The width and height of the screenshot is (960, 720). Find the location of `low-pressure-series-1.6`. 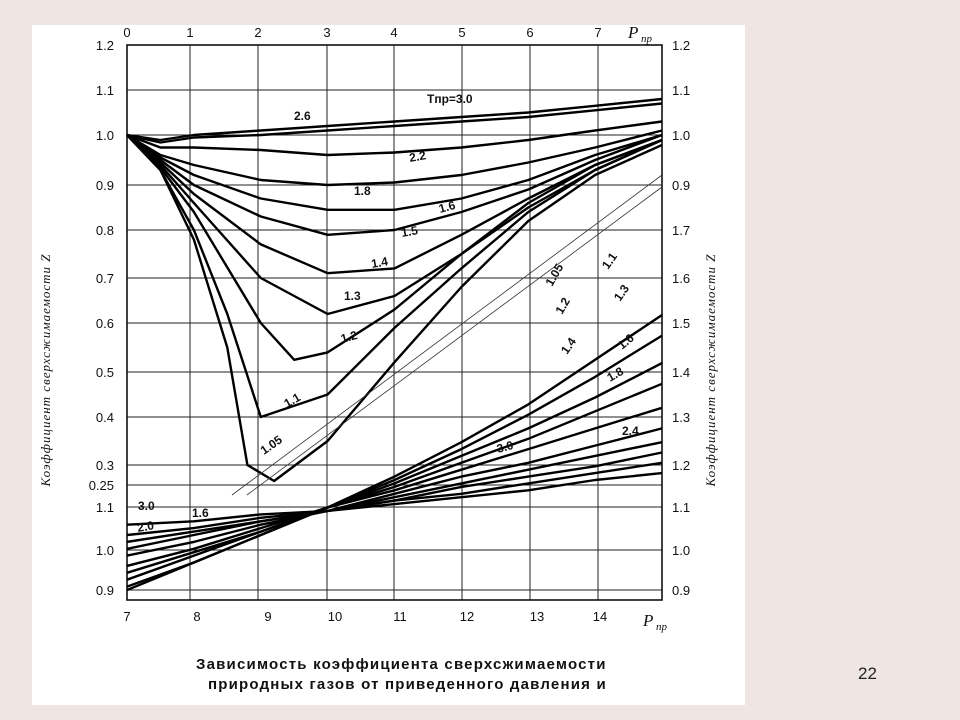

low-pressure-series-1.6 is located at coordinates (394, 172).